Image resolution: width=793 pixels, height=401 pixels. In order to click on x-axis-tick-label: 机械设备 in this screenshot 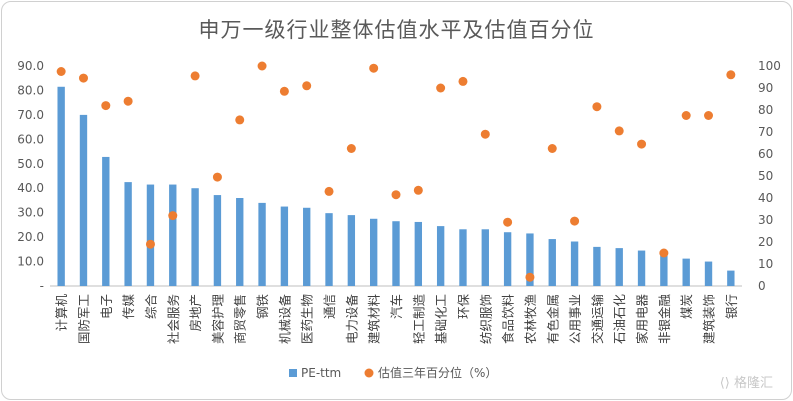, I will do `click(284, 319)`.